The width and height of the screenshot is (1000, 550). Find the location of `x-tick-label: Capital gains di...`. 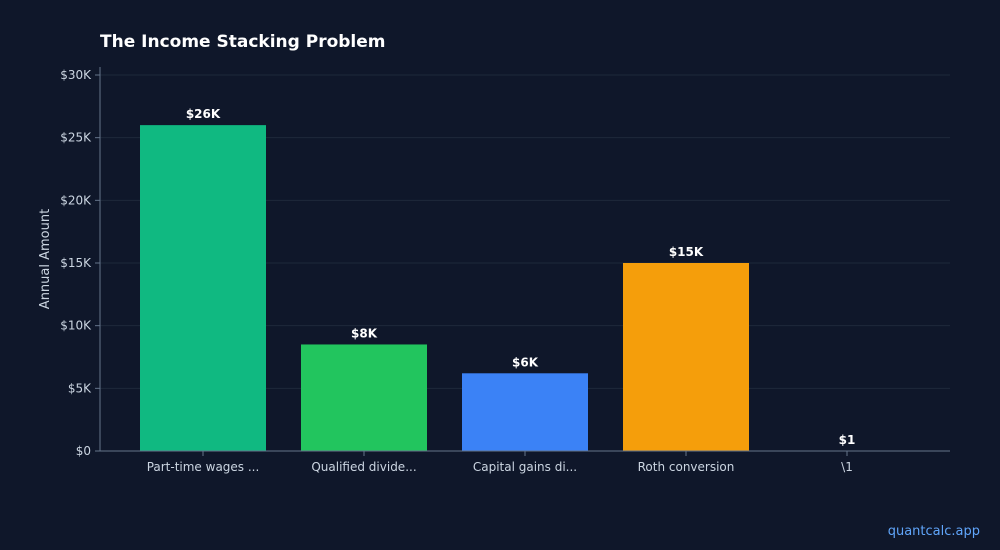

x-tick-label: Capital gains di... is located at coordinates (525, 467).